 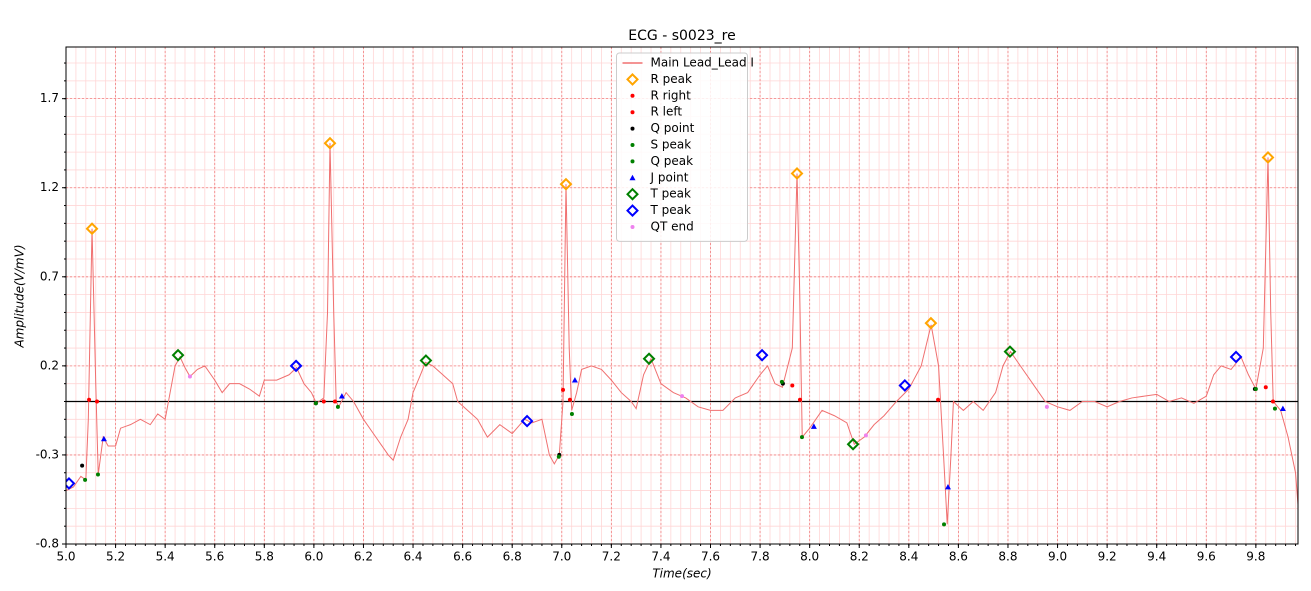 What do you see at coordinates (49, 98) in the screenshot?
I see `y-tick-label: 1.7` at bounding box center [49, 98].